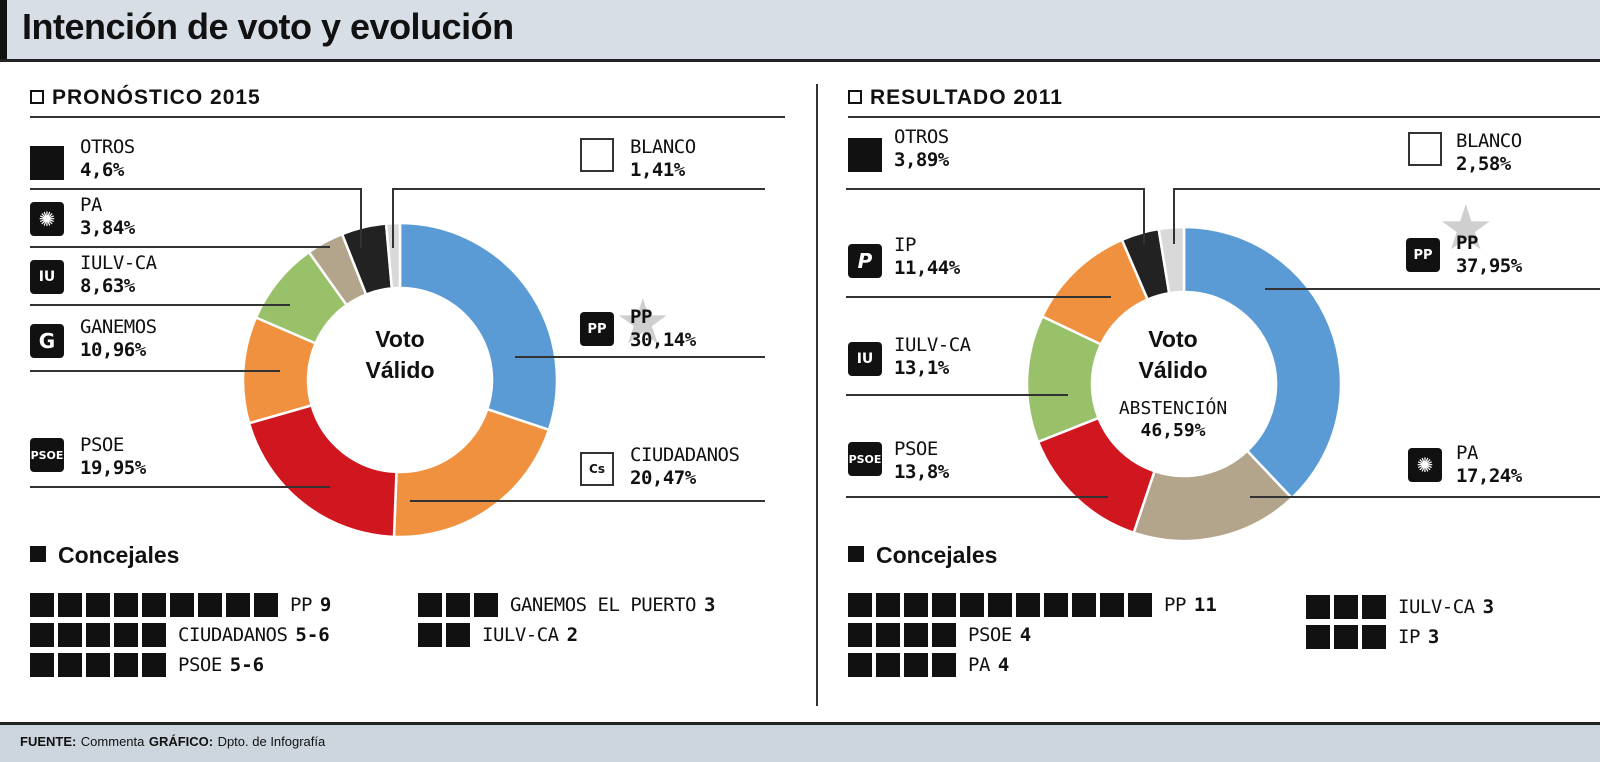 Image resolution: width=1600 pixels, height=762 pixels. I want to click on panel-title: RESULTADO 2011, so click(955, 98).